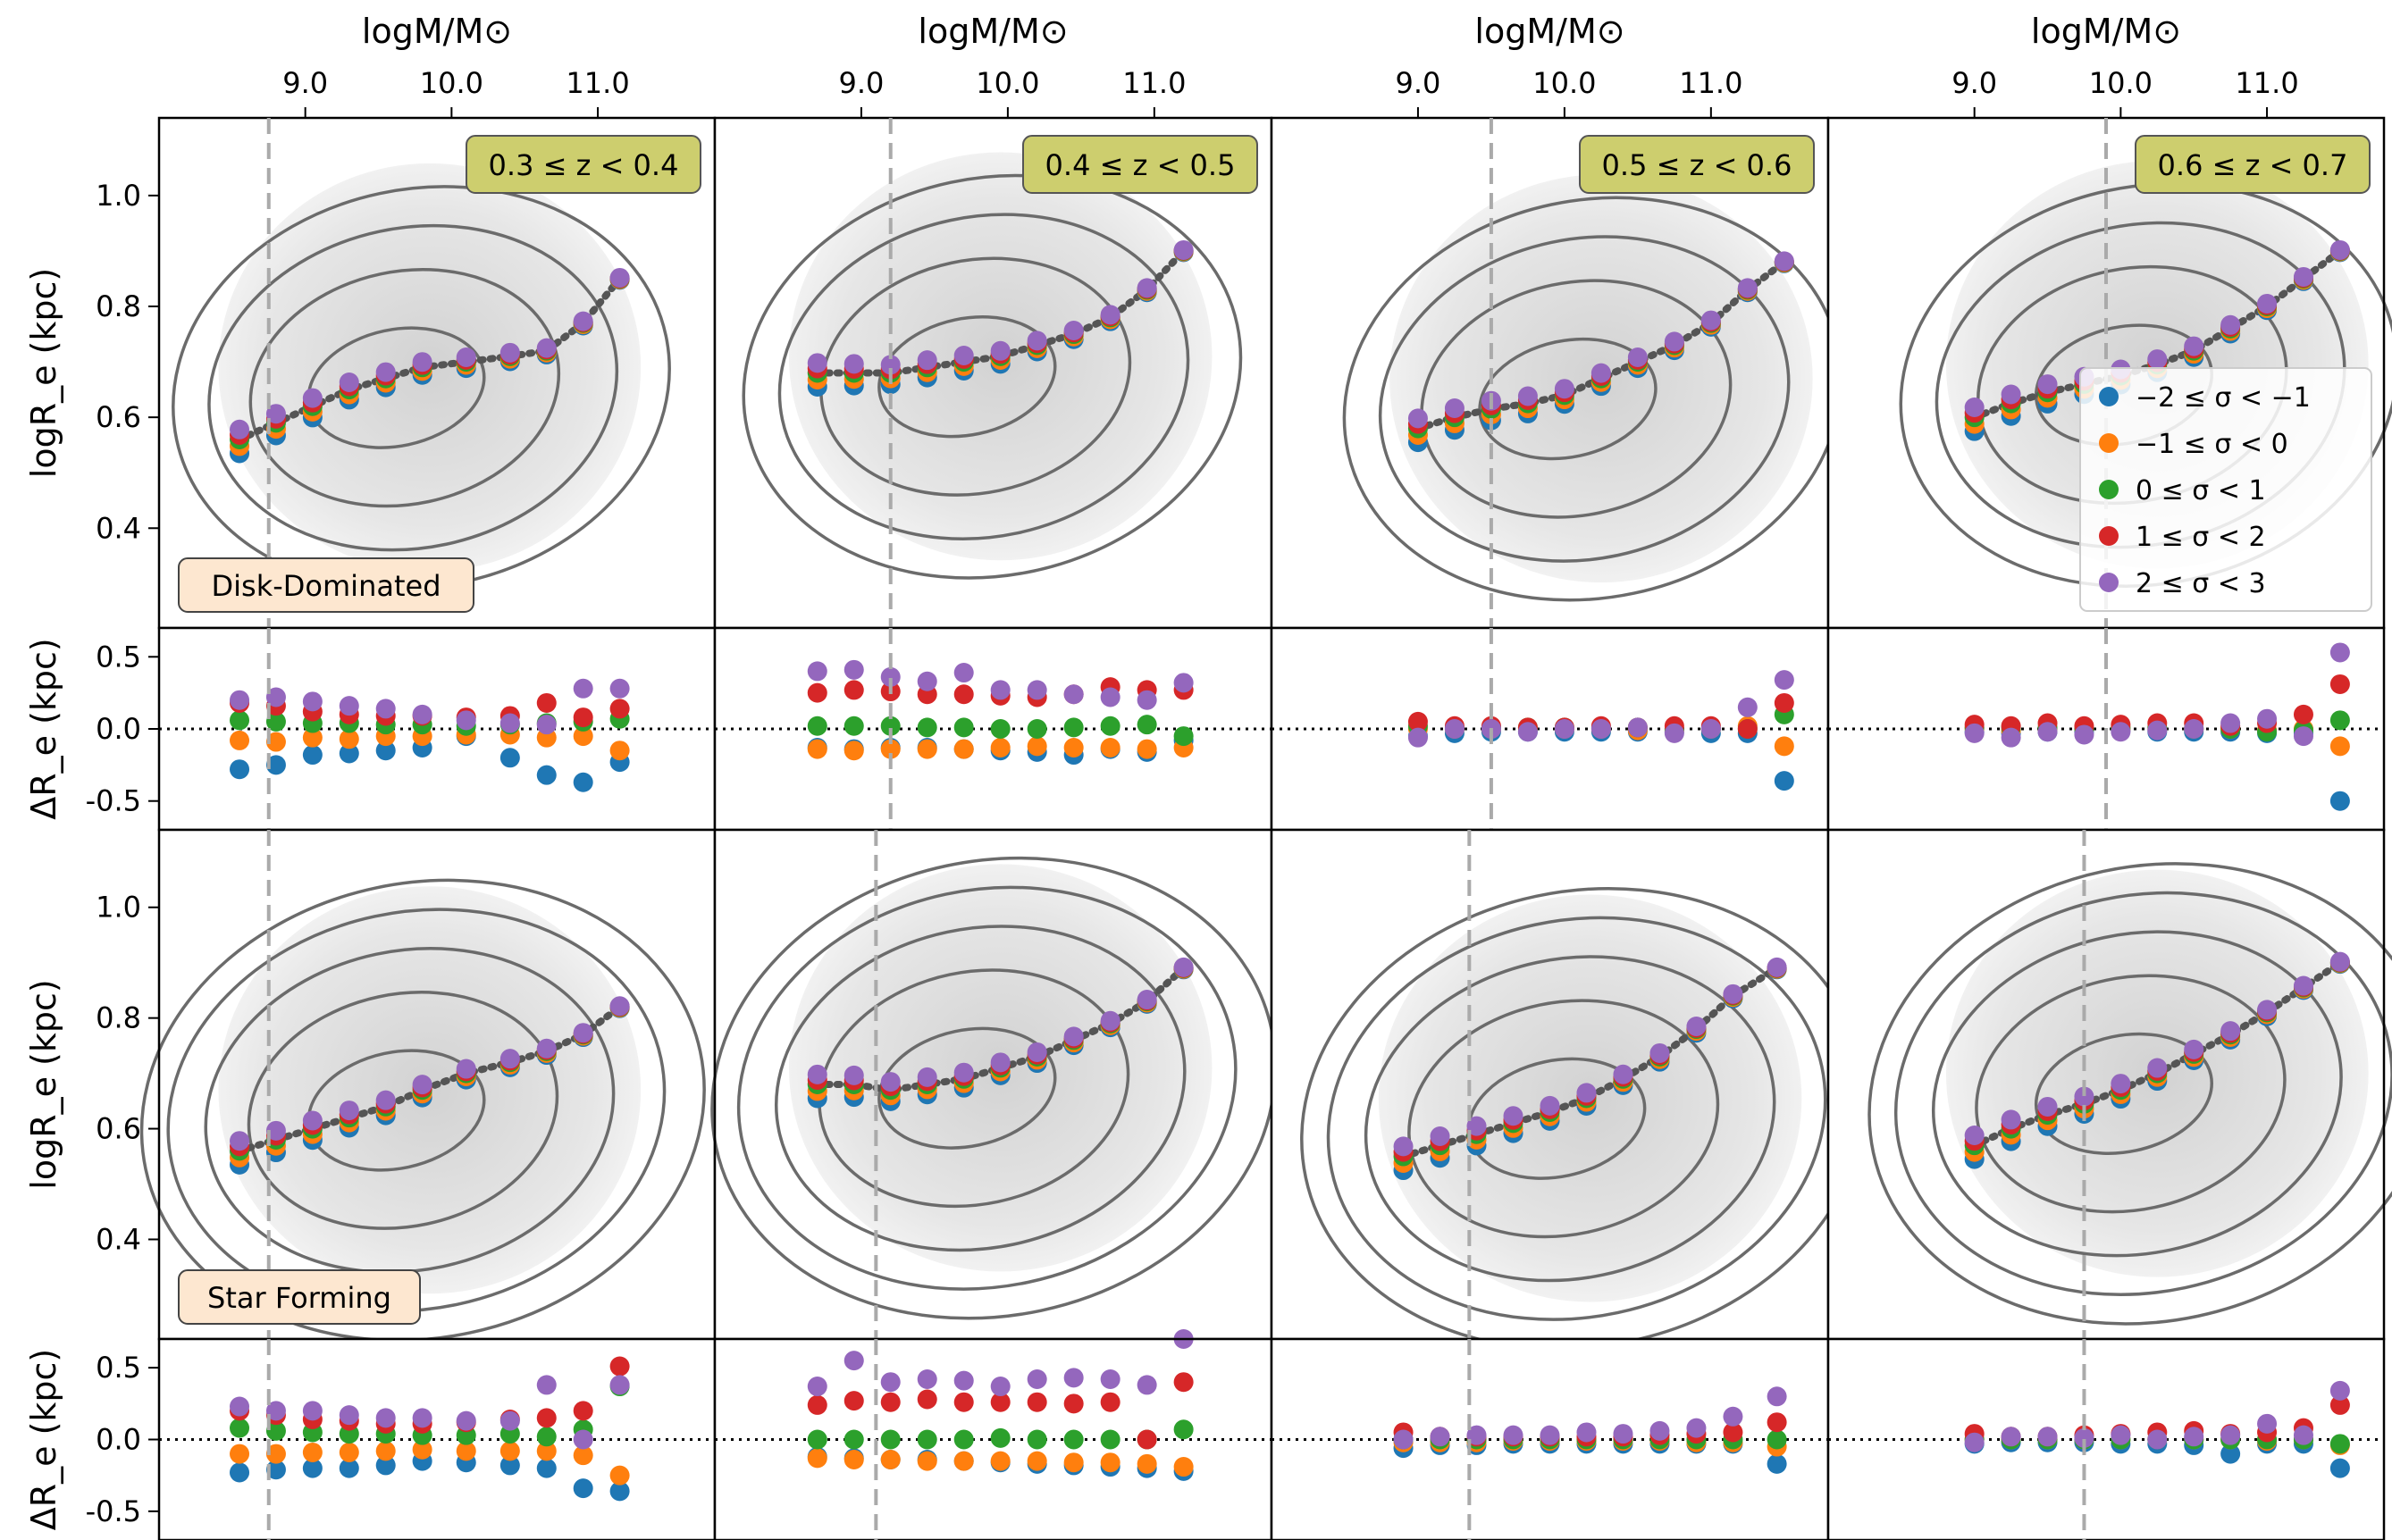 The width and height of the screenshot is (2392, 1540). Describe the element at coordinates (1008, 83) in the screenshot. I see `top-tick-label: 10.0` at that location.